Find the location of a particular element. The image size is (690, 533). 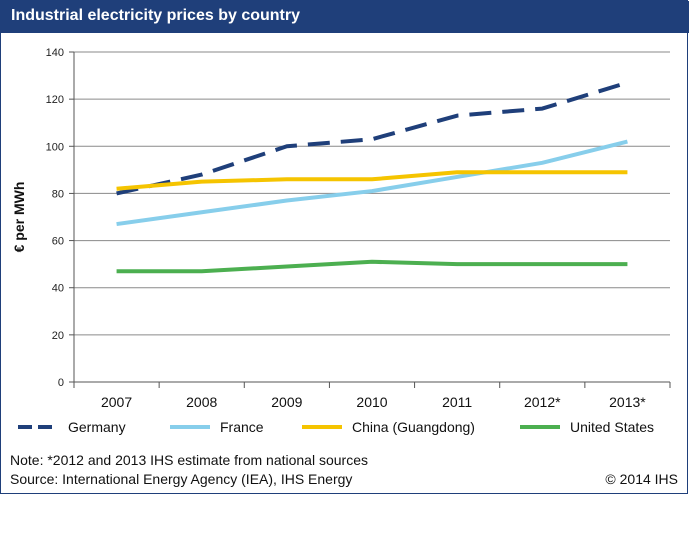

legend-label-france: France is located at coordinates (242, 427).